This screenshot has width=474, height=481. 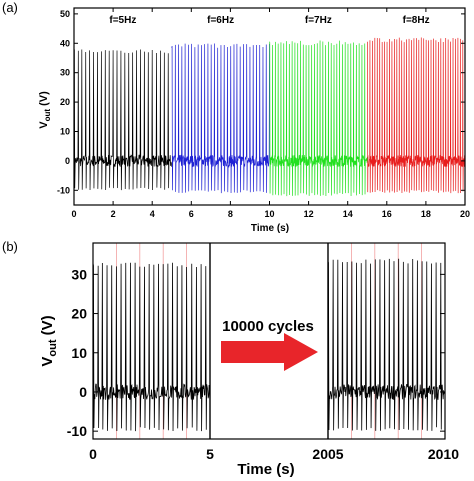 What do you see at coordinates (268, 326) in the screenshot?
I see `cycles-annotation: 10000 cycles` at bounding box center [268, 326].